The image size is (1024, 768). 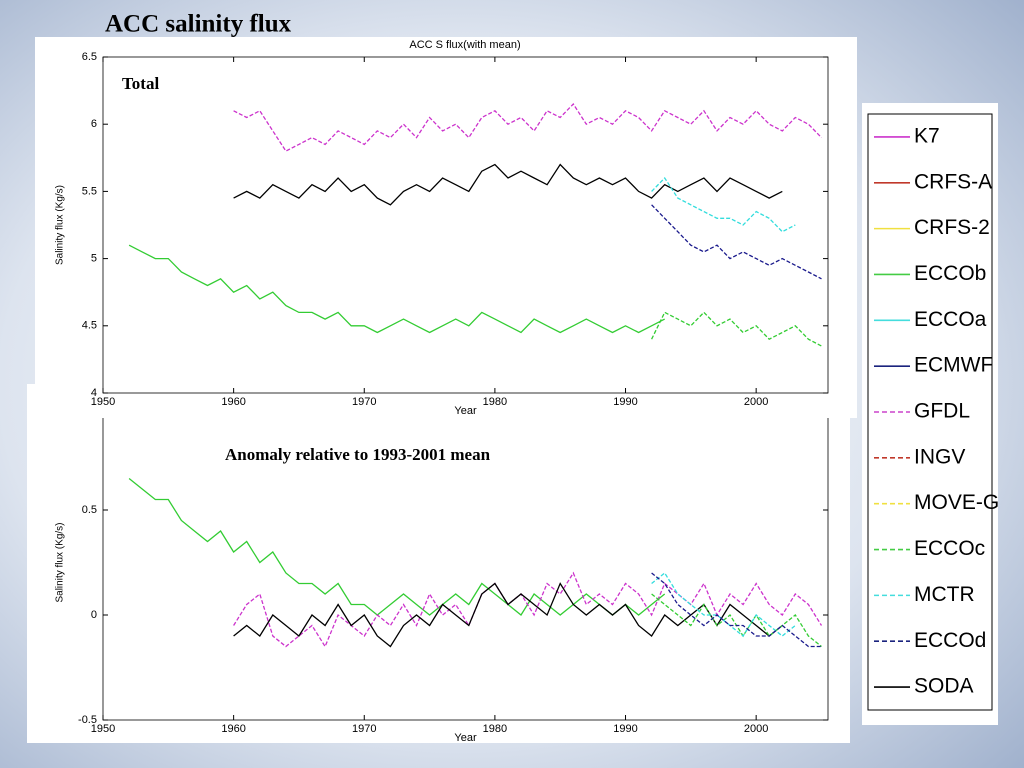 I want to click on annotation: Total, so click(x=140, y=83).